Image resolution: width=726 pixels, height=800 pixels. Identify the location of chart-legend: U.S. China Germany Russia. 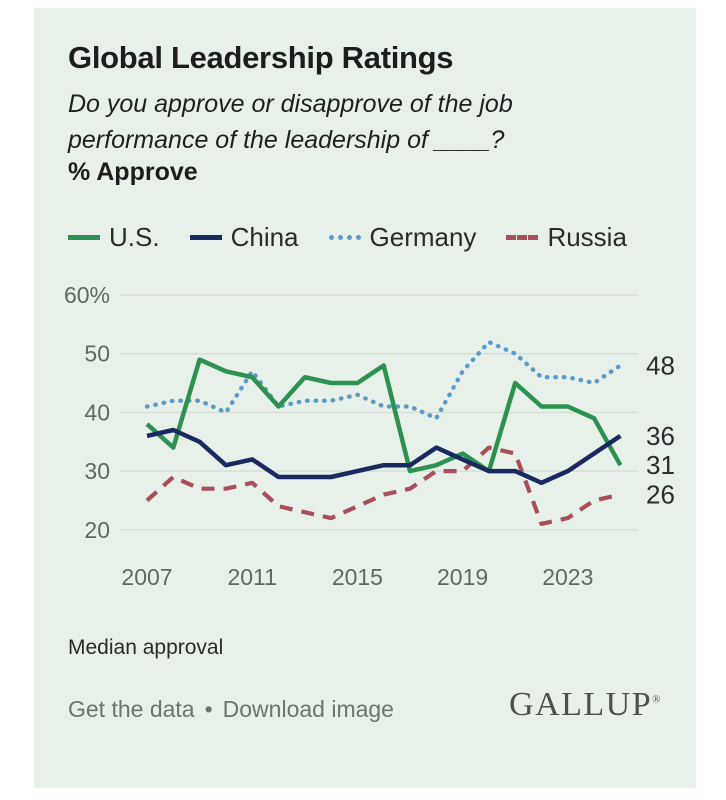
(347, 237).